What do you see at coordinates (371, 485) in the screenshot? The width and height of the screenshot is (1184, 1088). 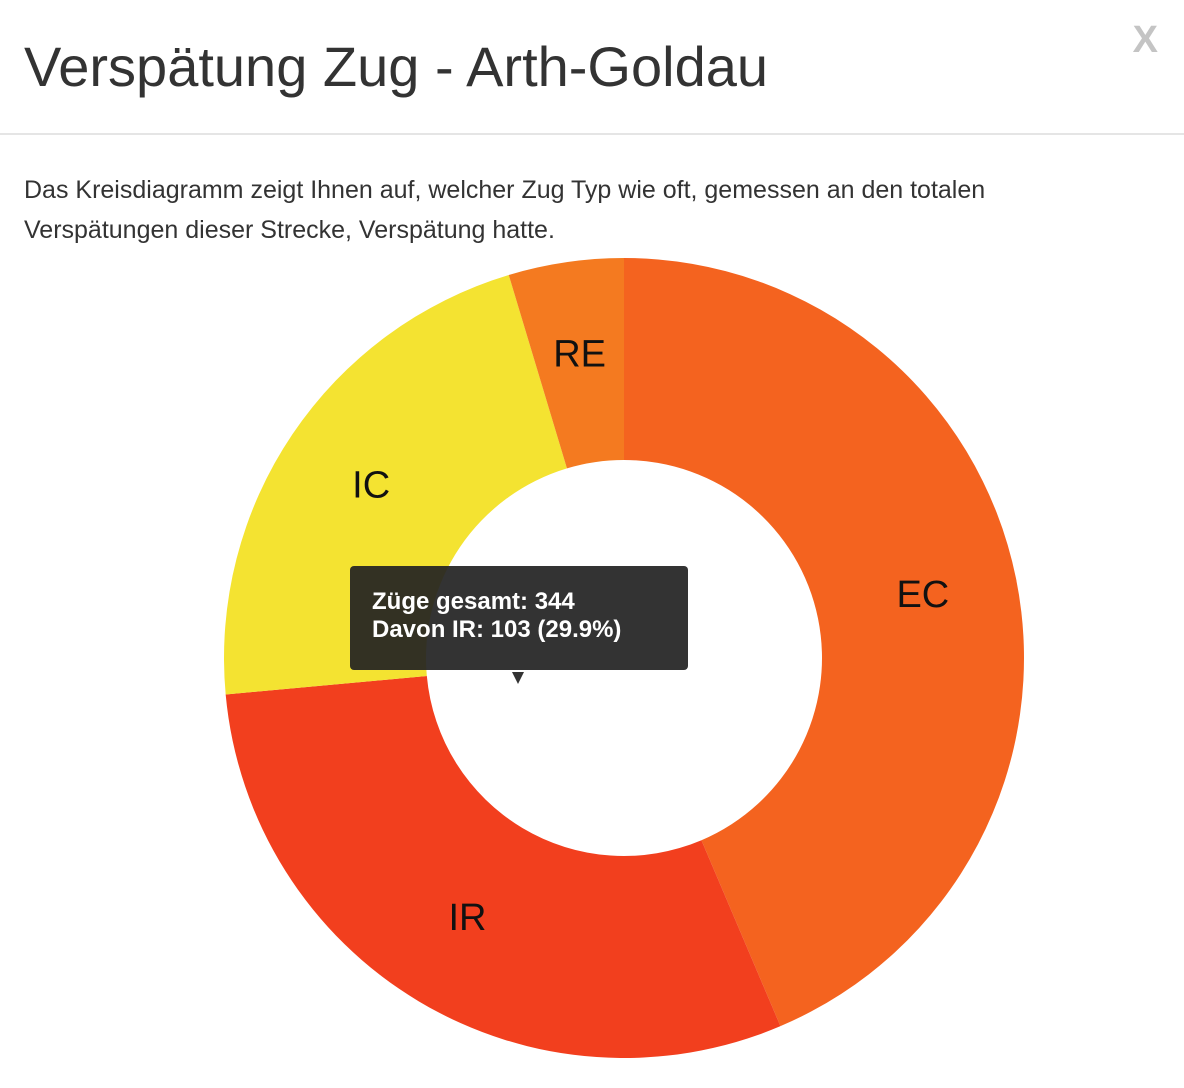 I see `slice-label-ic: IC` at bounding box center [371, 485].